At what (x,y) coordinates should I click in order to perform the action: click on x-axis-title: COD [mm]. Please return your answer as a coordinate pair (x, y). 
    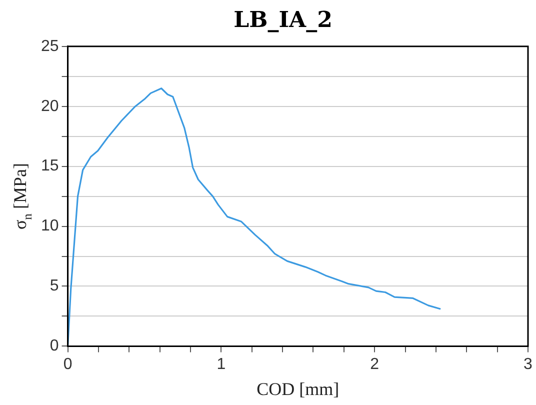
    Looking at the image, I should click on (298, 388).